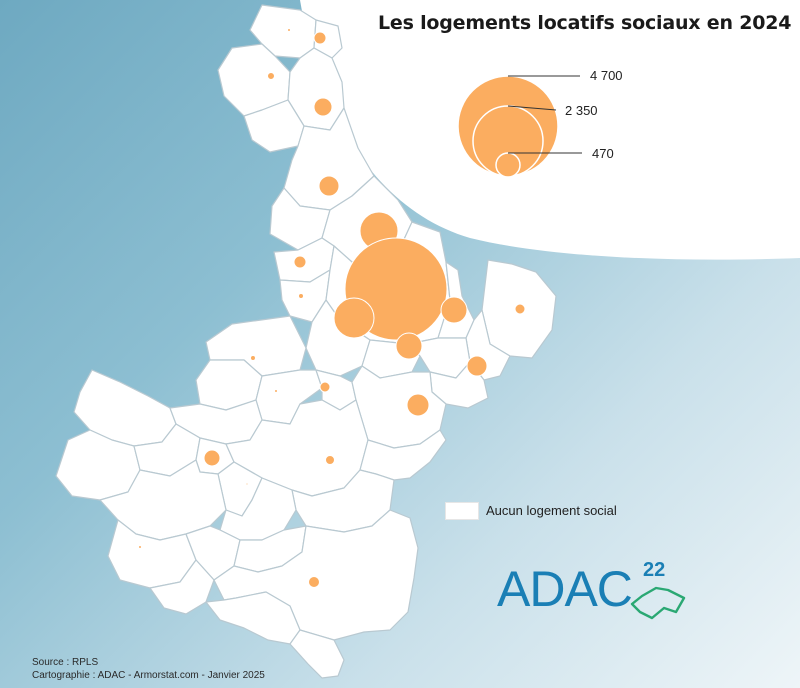  Describe the element at coordinates (519, 126) in the screenshot. I see `circle-legend` at that location.